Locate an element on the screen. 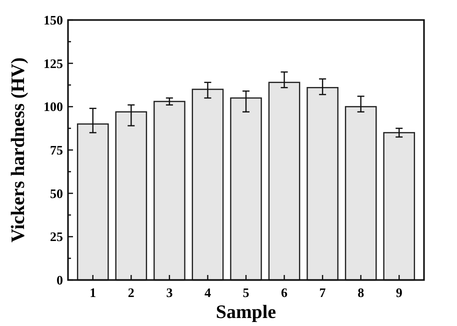 Image resolution: width=457 pixels, height=326 pixels. x-tick-label: 1 is located at coordinates (93, 292).